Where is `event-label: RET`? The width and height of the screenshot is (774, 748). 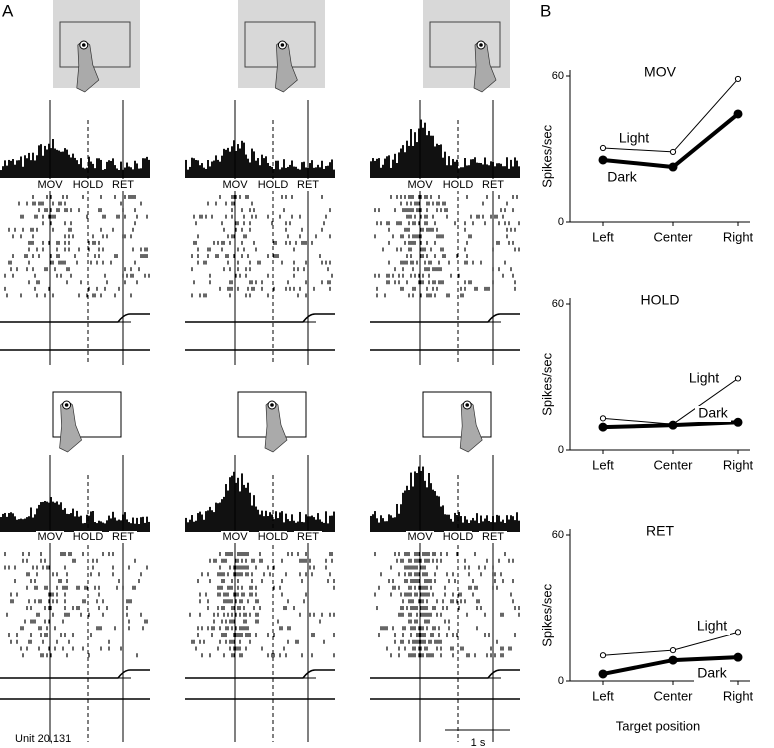 event-label: RET is located at coordinates (308, 185).